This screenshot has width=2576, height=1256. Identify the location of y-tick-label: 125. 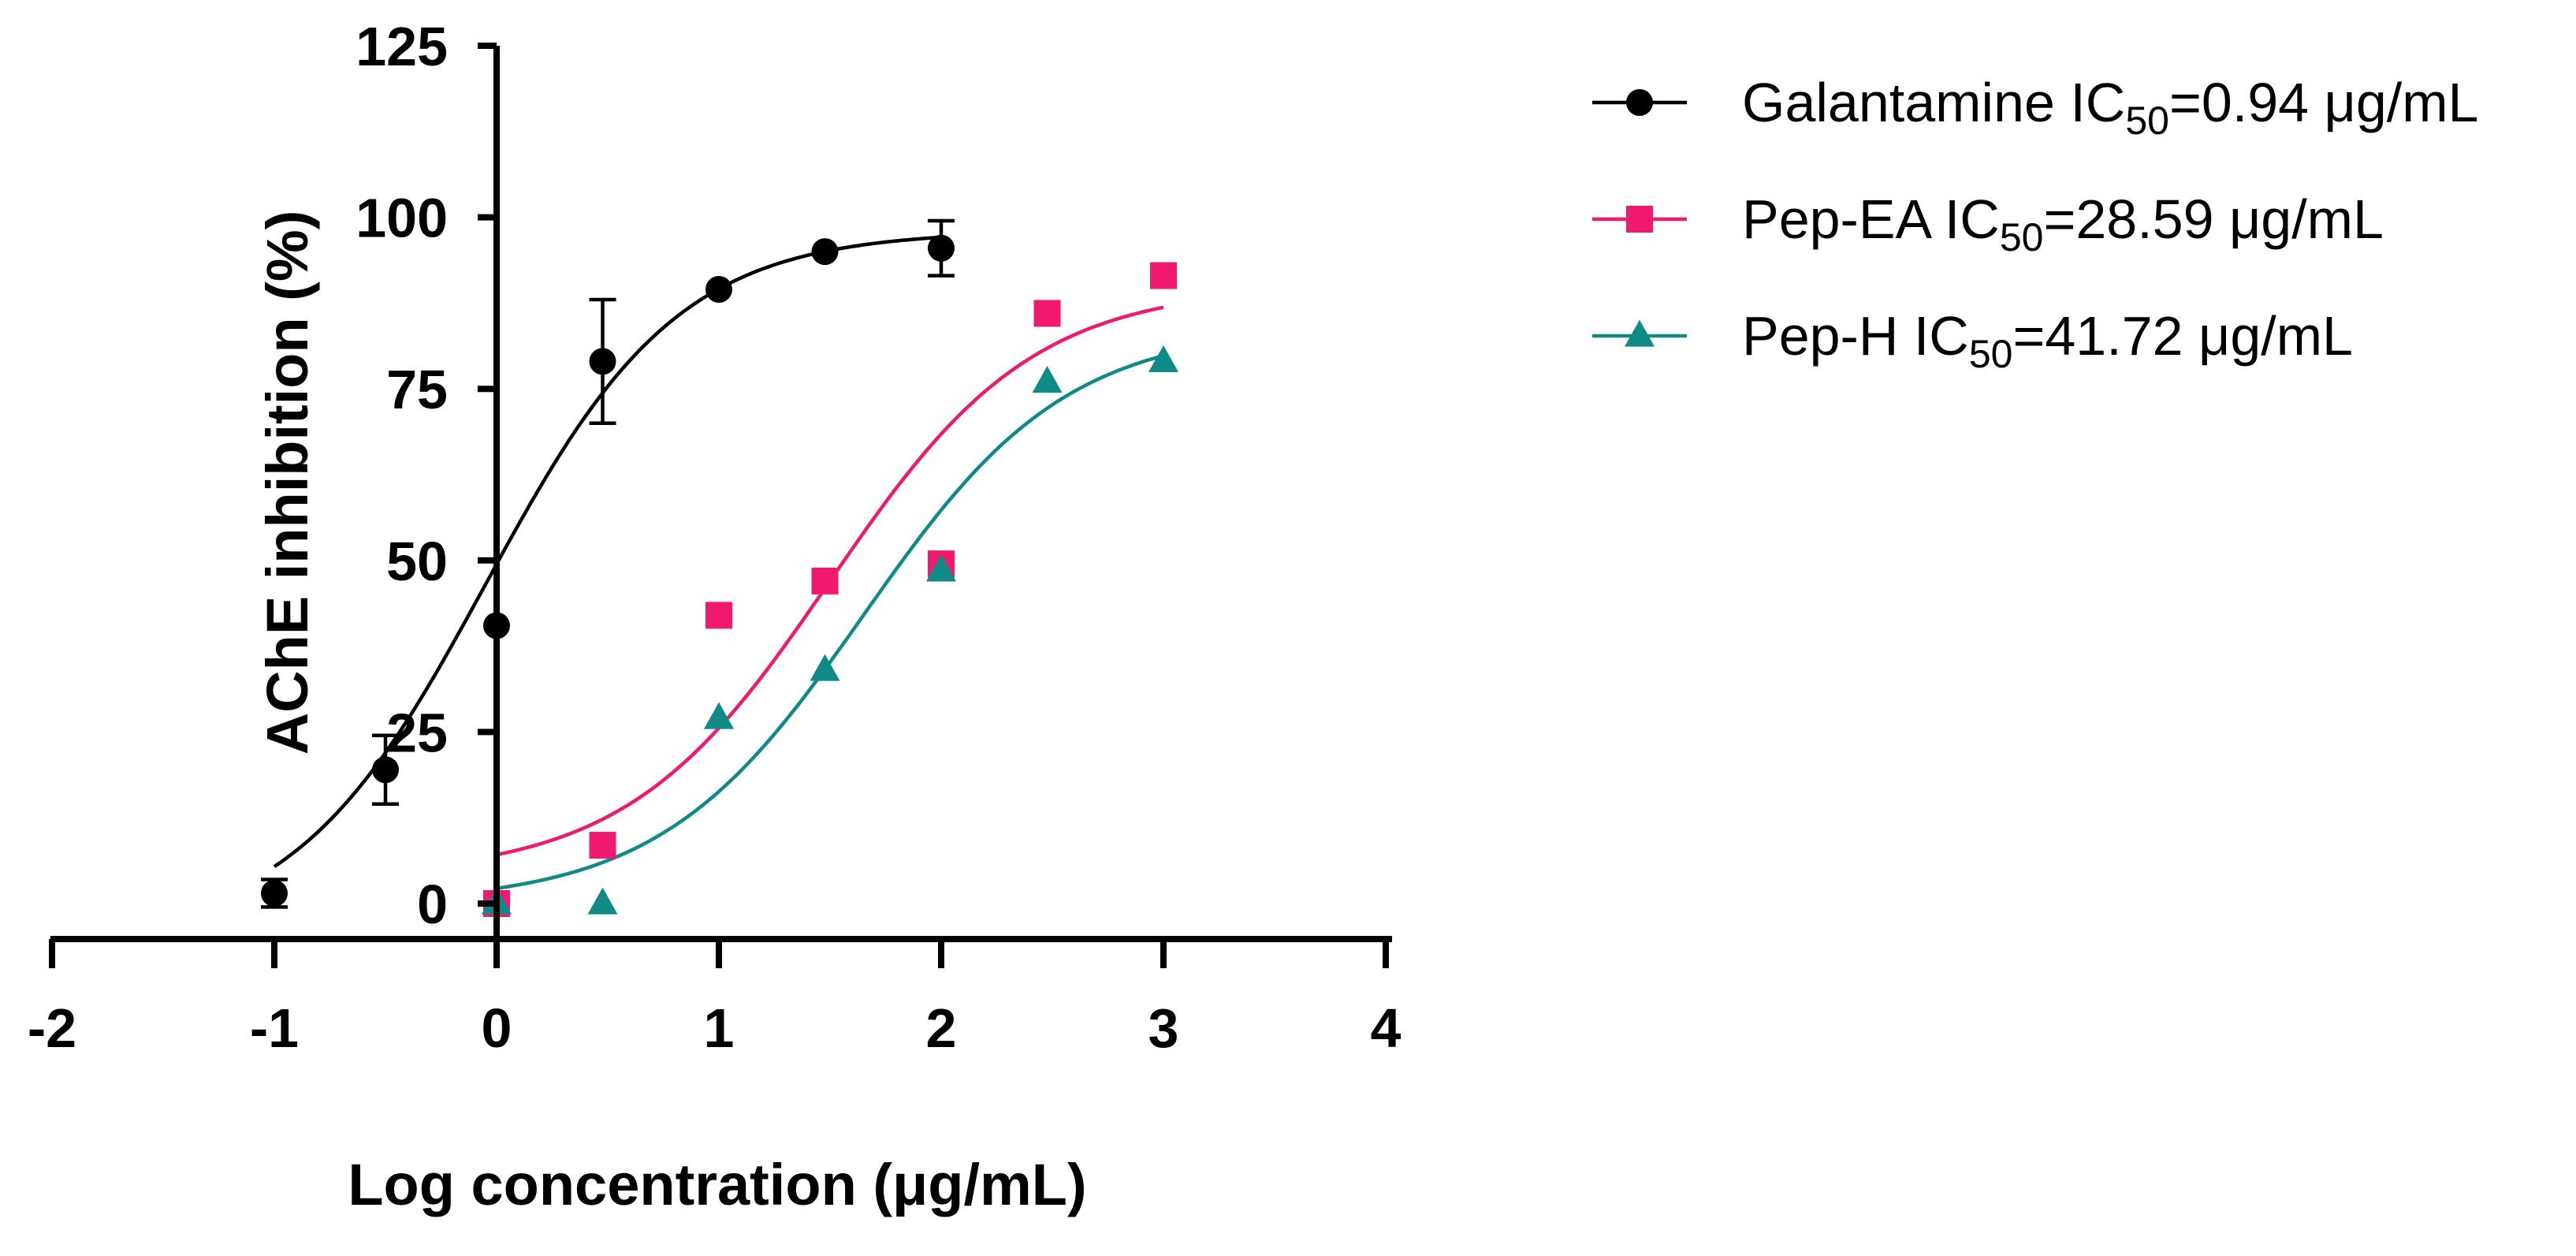
(402, 47).